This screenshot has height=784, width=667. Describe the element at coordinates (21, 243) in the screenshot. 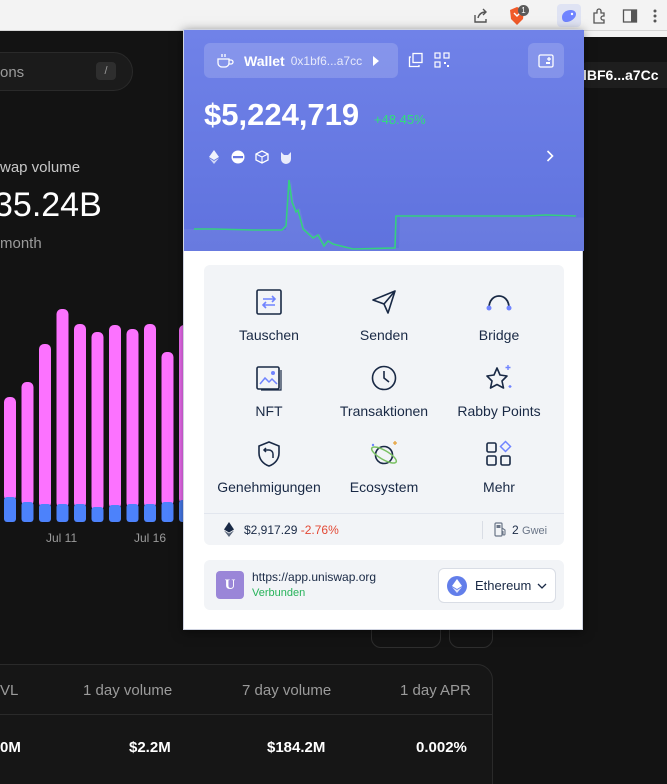

I see `volume-period: month` at that location.